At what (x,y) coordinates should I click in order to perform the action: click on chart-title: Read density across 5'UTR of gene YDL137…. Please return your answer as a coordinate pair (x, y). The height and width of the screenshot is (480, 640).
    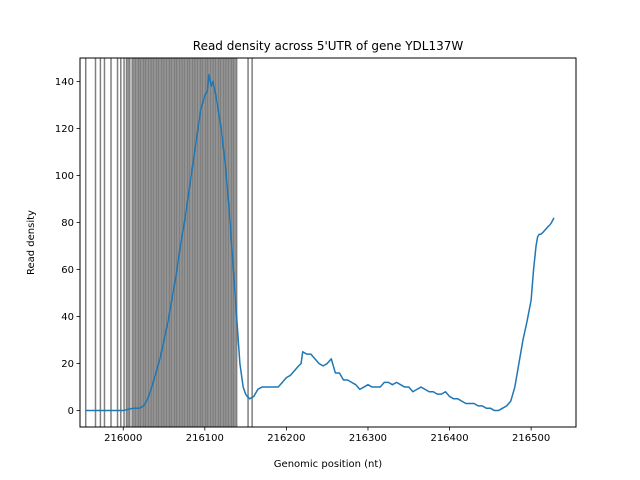
    Looking at the image, I should click on (328, 46).